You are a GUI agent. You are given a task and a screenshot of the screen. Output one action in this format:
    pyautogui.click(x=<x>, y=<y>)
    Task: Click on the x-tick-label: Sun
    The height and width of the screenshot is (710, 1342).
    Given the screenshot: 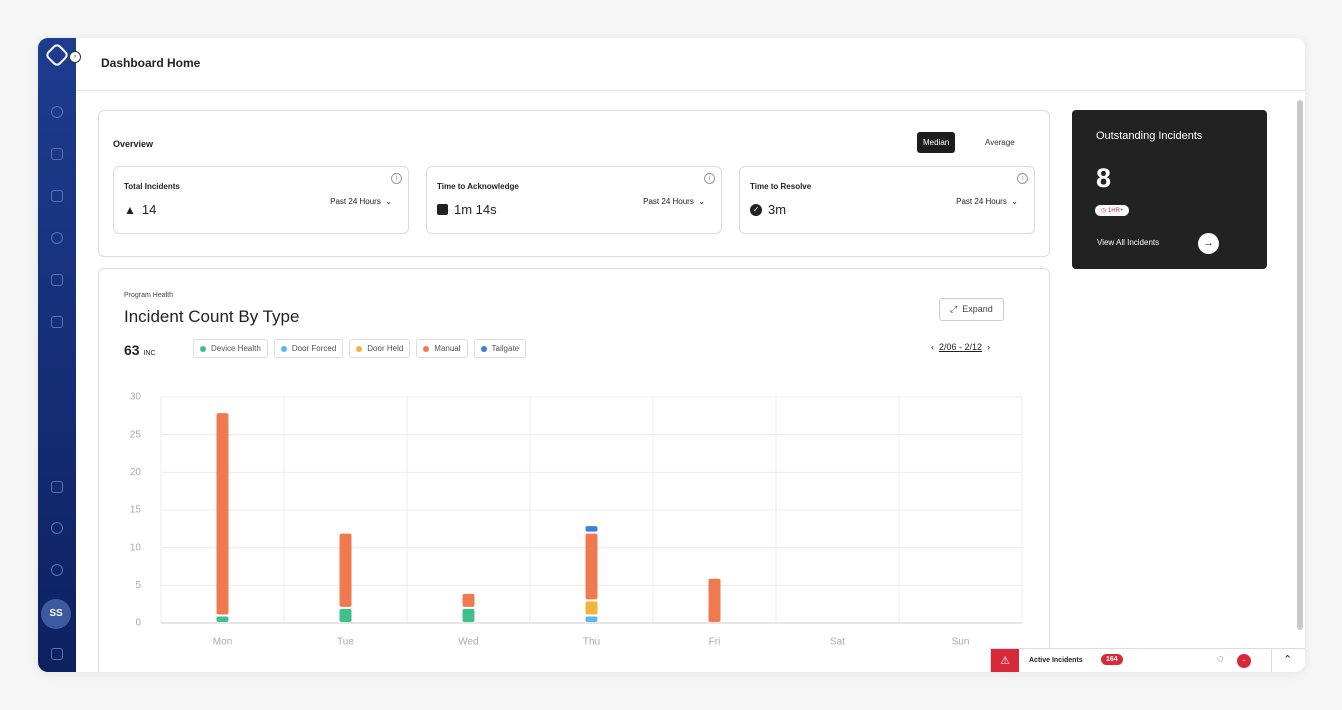 What is the action you would take?
    pyautogui.click(x=961, y=642)
    